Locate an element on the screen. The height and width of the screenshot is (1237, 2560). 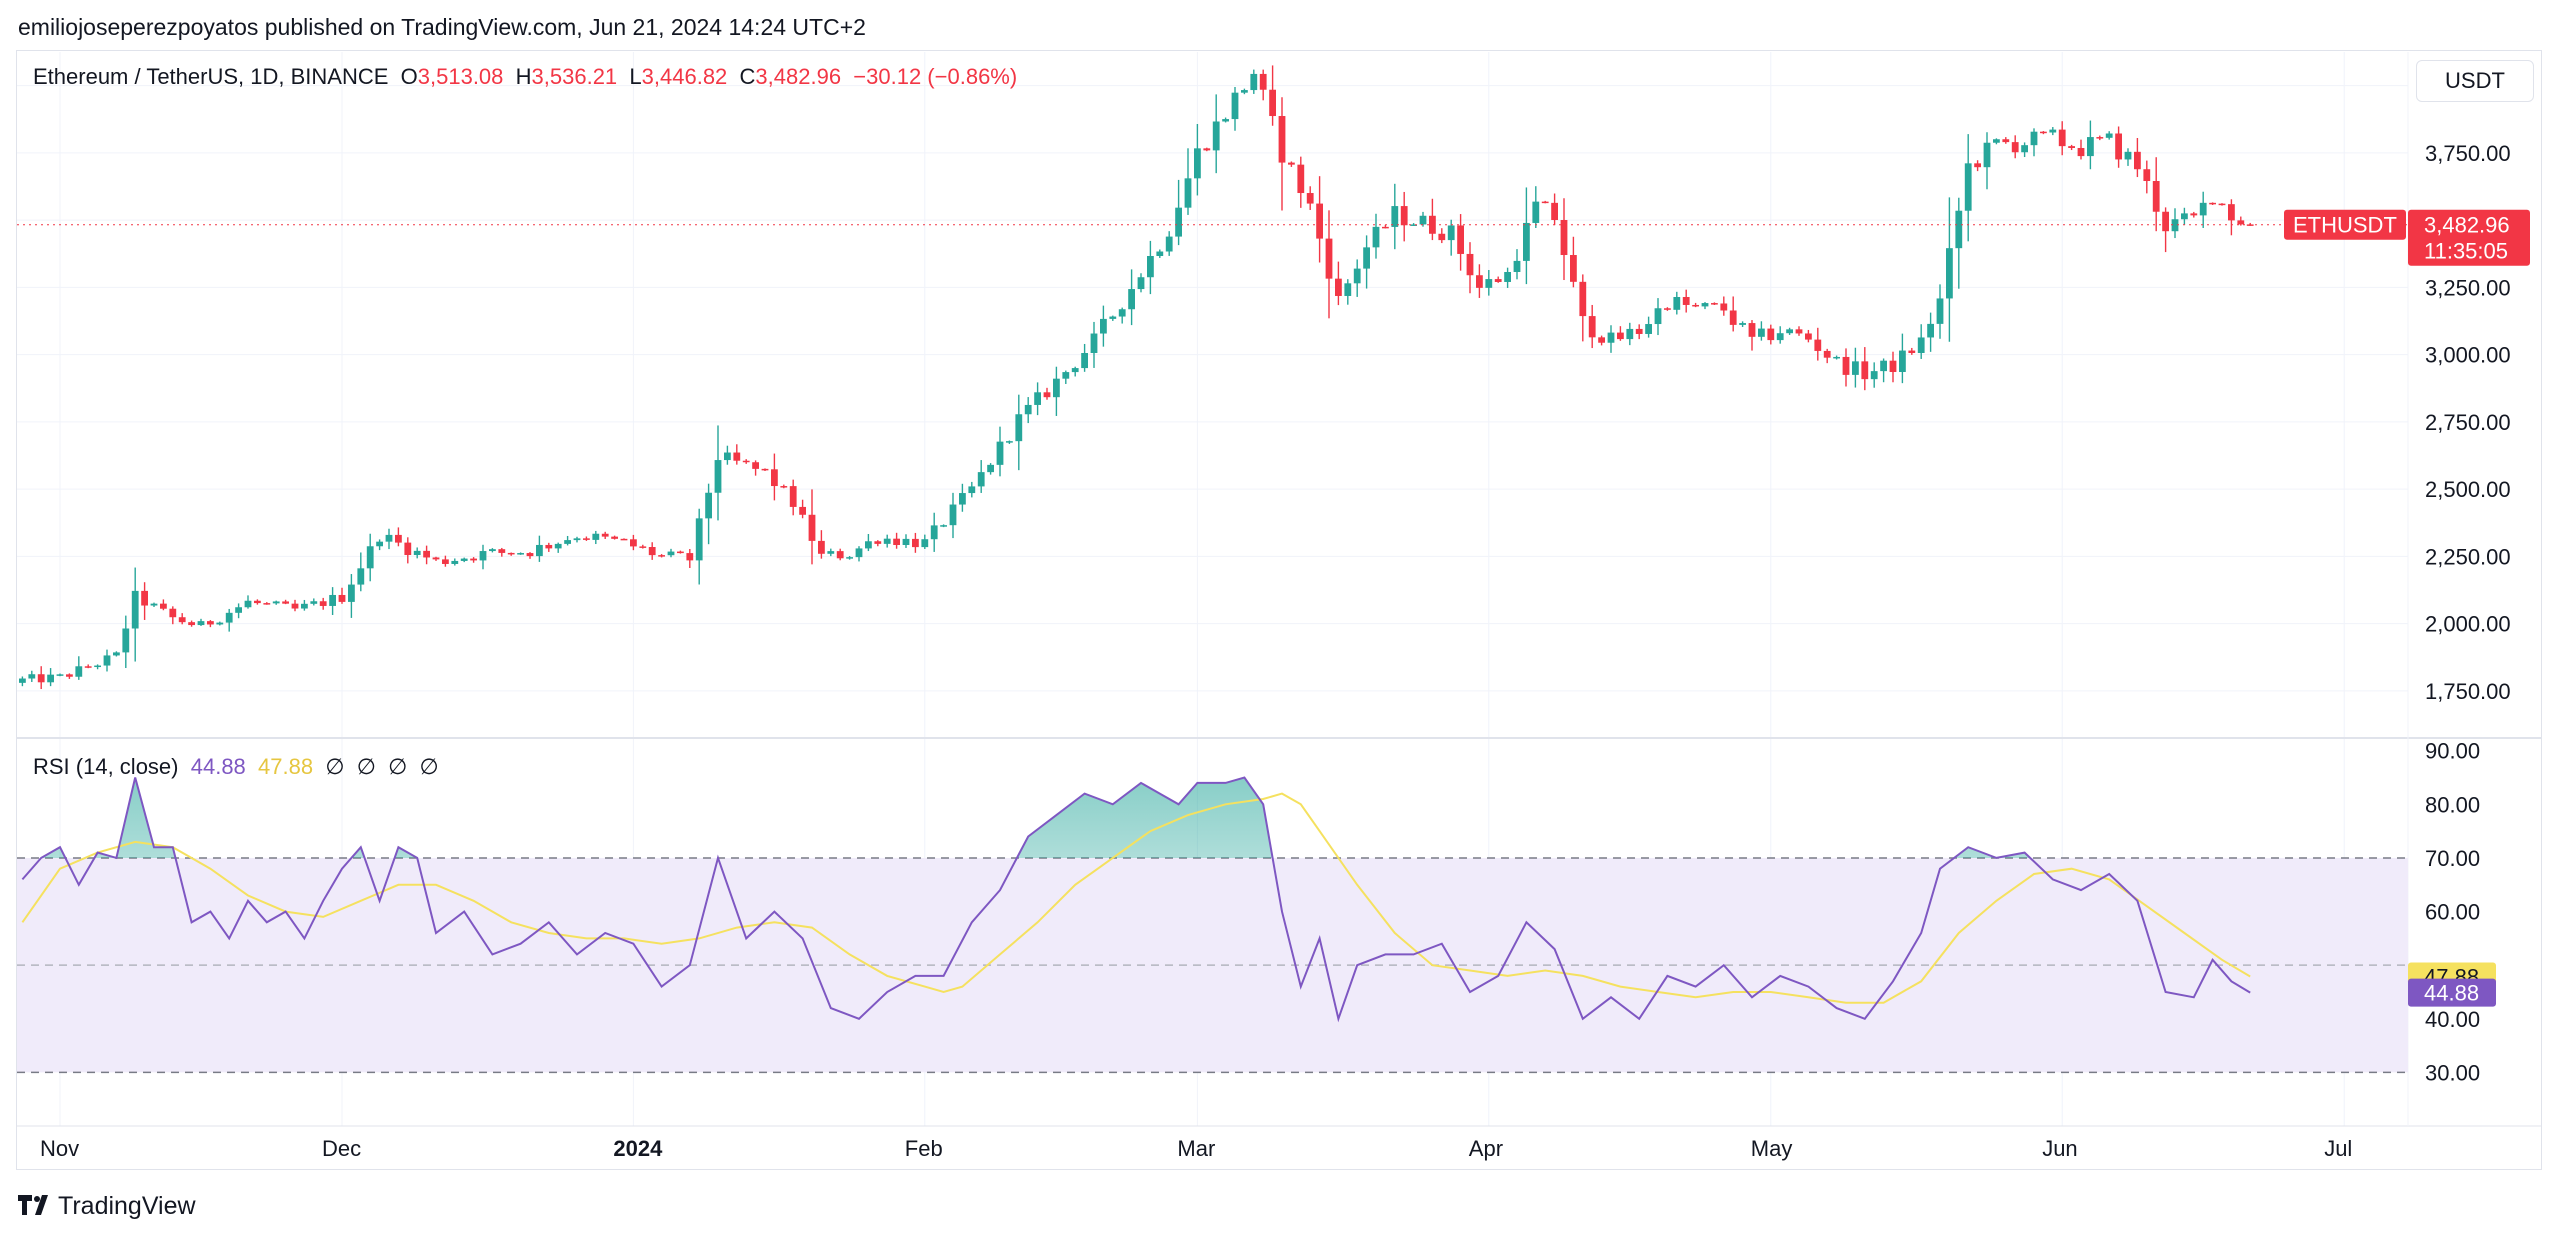
tradingview-brand: TradingView is located at coordinates (107, 1207).